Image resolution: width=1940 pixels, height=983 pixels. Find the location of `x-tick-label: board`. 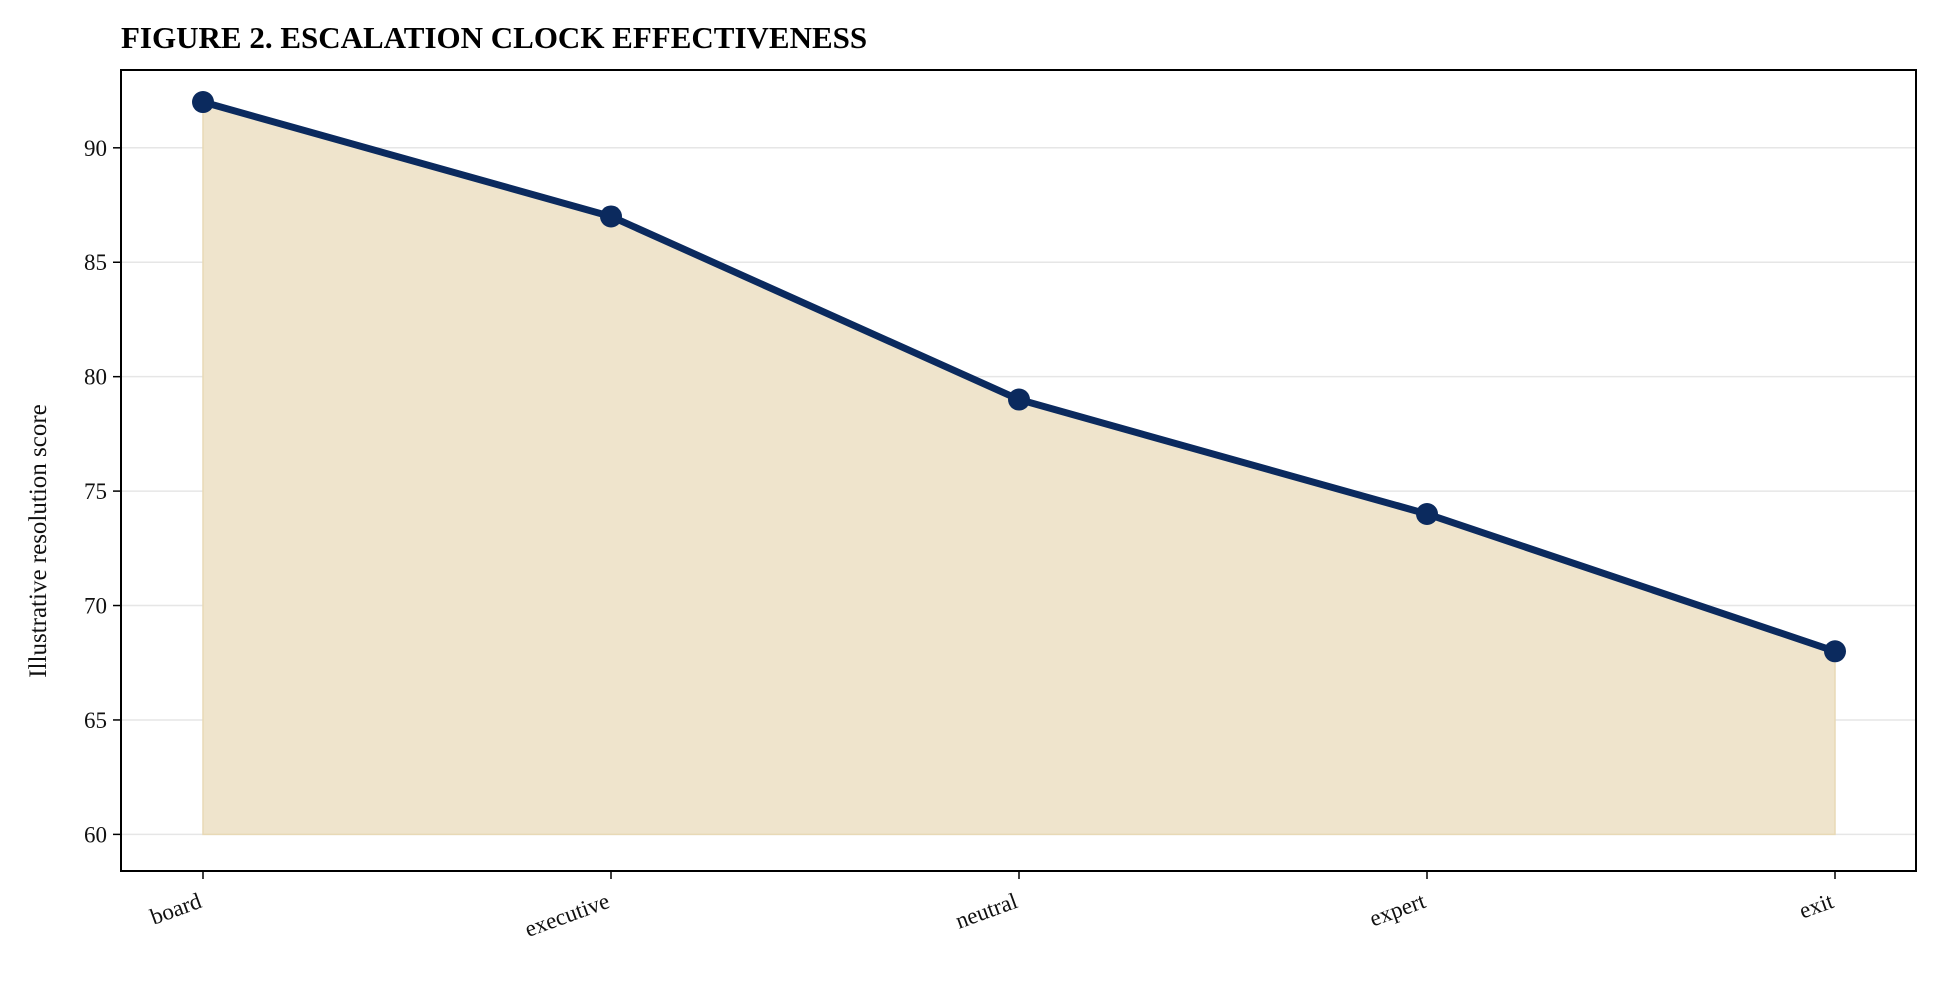

x-tick-label: board is located at coordinates (176, 909).